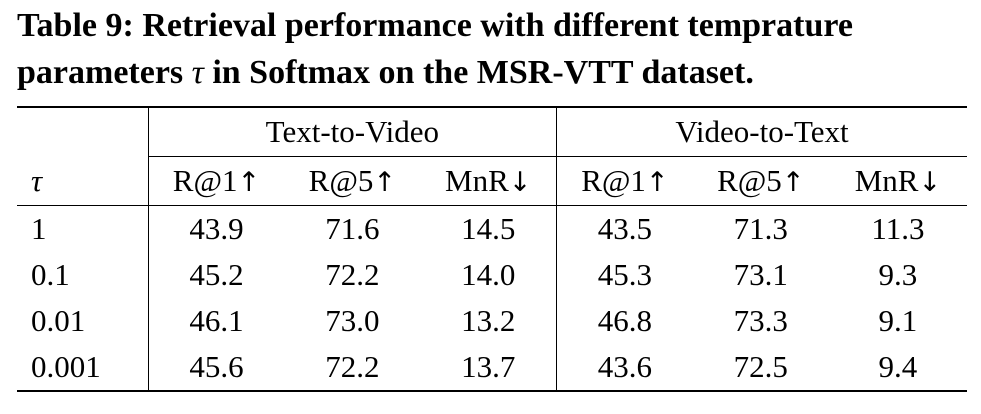 The height and width of the screenshot is (414, 981). I want to click on t2v-r5-value: 71.6, so click(352, 228).